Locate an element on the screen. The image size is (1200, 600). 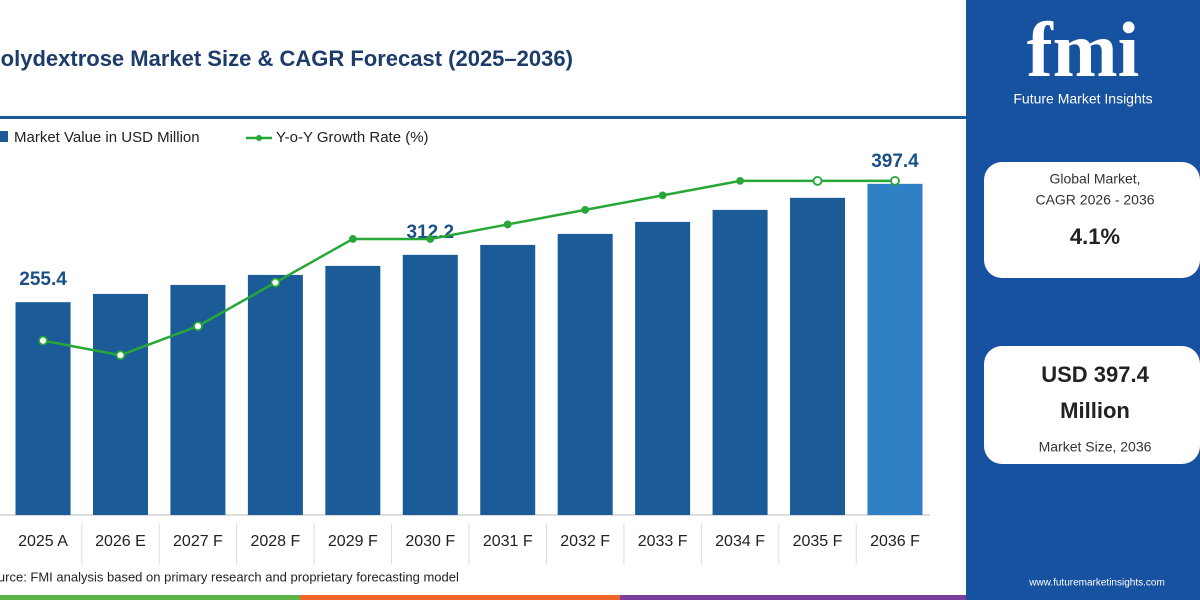
data-label: 397.4 is located at coordinates (895, 161).